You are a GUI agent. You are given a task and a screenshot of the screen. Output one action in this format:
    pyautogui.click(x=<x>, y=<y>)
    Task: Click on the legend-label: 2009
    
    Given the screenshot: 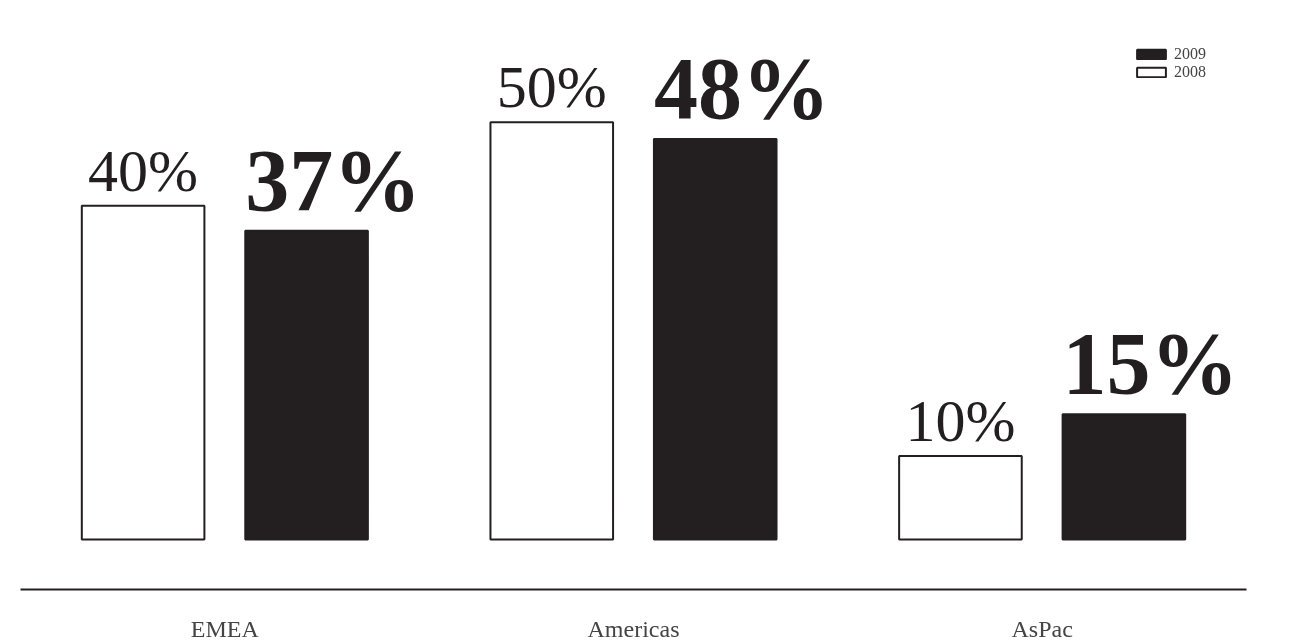 What is the action you would take?
    pyautogui.click(x=1190, y=54)
    